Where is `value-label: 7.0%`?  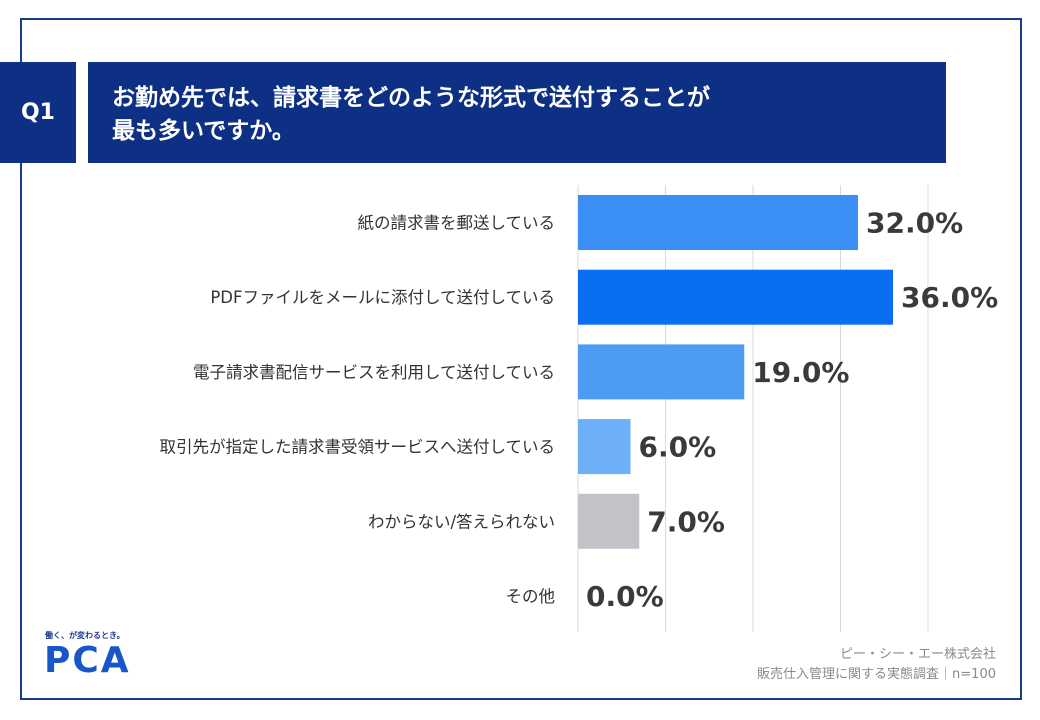
value-label: 7.0% is located at coordinates (686, 521).